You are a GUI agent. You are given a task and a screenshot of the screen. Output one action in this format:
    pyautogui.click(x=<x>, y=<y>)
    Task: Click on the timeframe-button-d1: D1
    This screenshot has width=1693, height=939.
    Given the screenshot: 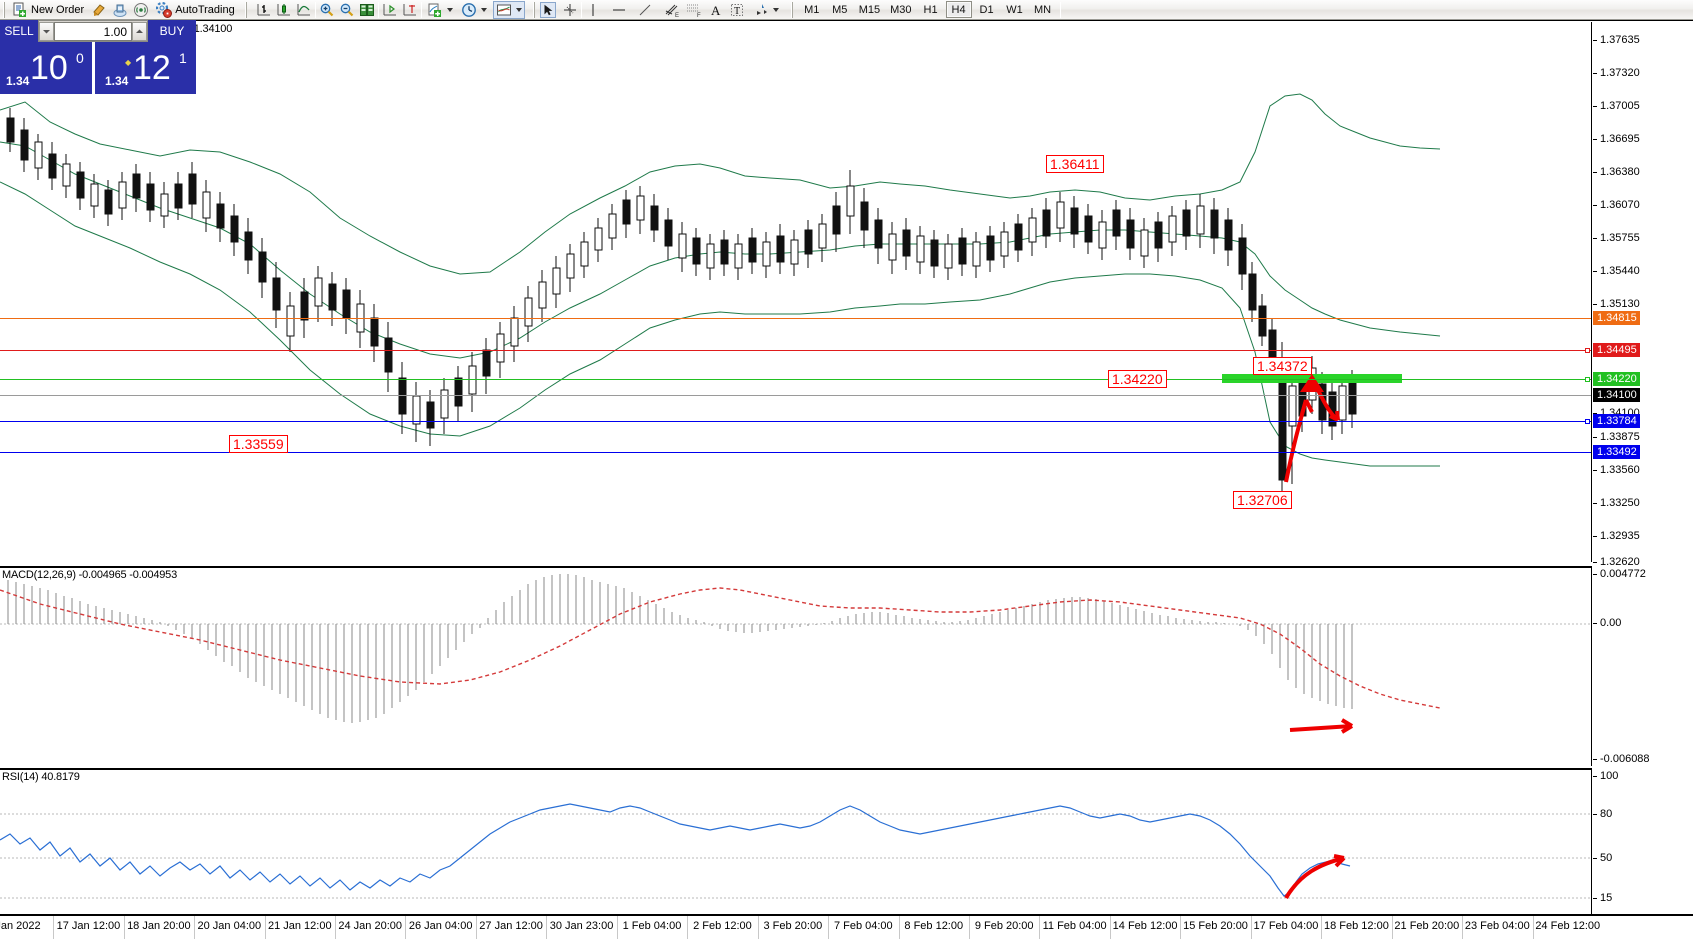 What is the action you would take?
    pyautogui.click(x=986, y=9)
    